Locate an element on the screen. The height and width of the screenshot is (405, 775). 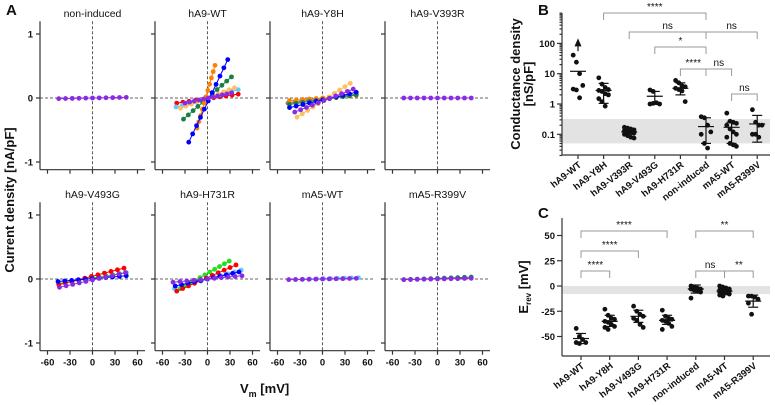
significance-bracket: * is located at coordinates (680, 45).